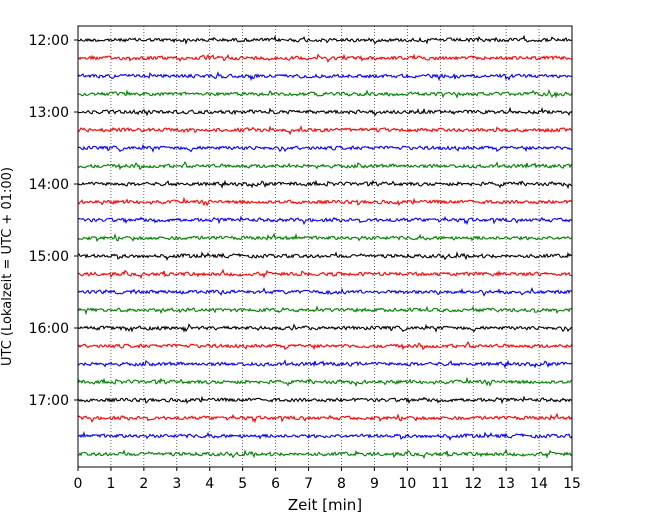 The height and width of the screenshot is (520, 650). What do you see at coordinates (325, 505) in the screenshot?
I see `x-axis-label: Zeit [min]` at bounding box center [325, 505].